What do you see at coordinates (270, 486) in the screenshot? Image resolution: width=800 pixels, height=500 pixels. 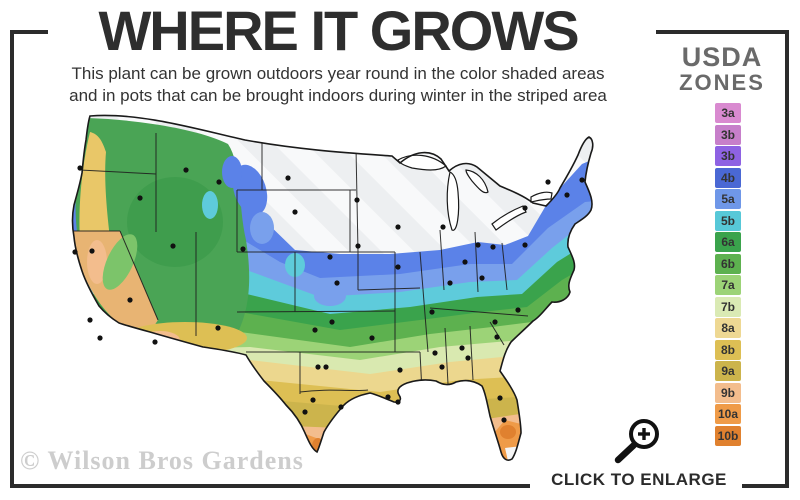 I see `frame-border-bottom-left` at bounding box center [270, 486].